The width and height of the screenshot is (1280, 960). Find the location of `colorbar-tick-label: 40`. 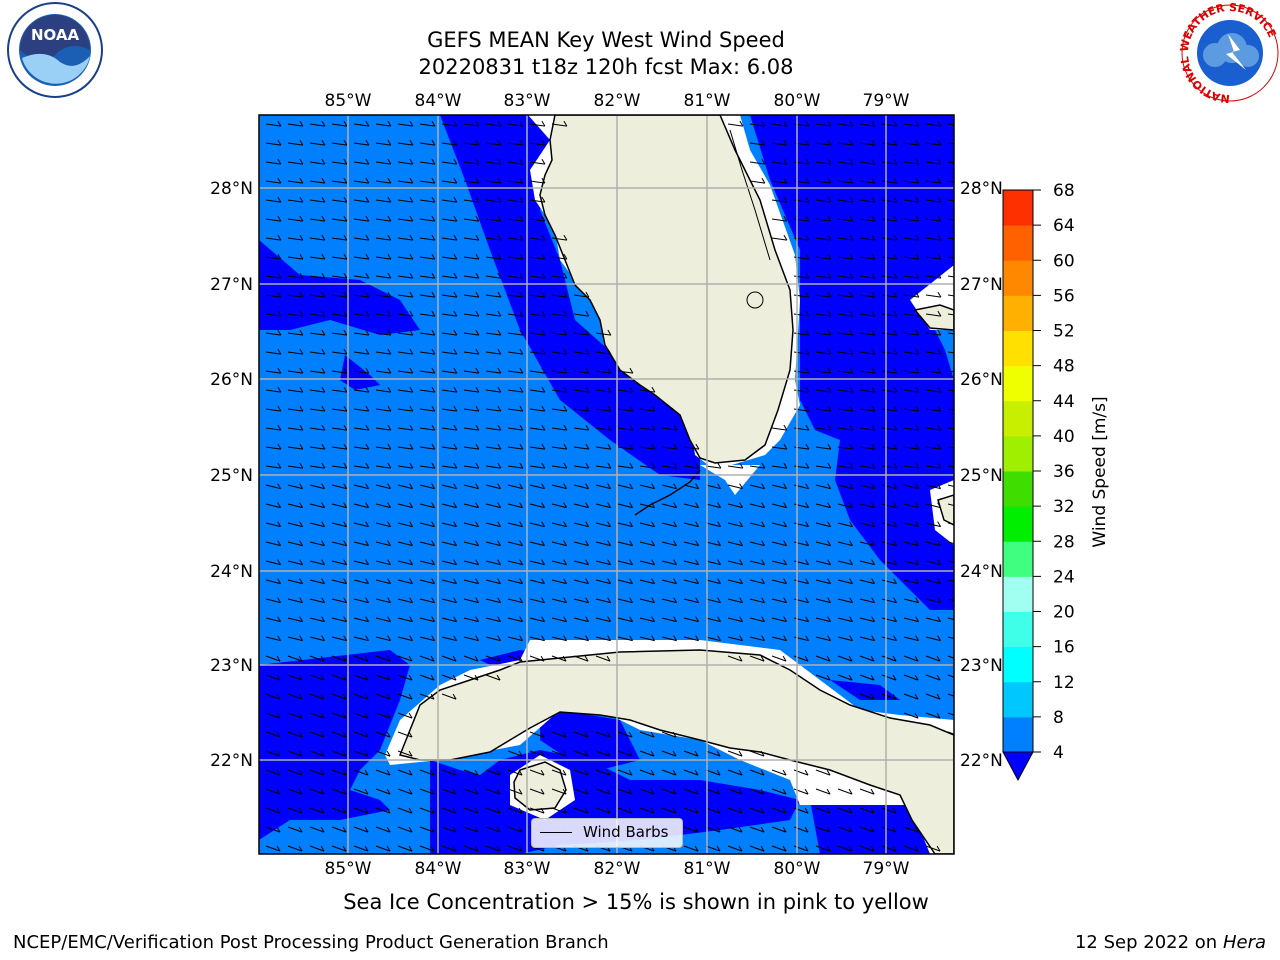

colorbar-tick-label: 40 is located at coordinates (1064, 437).